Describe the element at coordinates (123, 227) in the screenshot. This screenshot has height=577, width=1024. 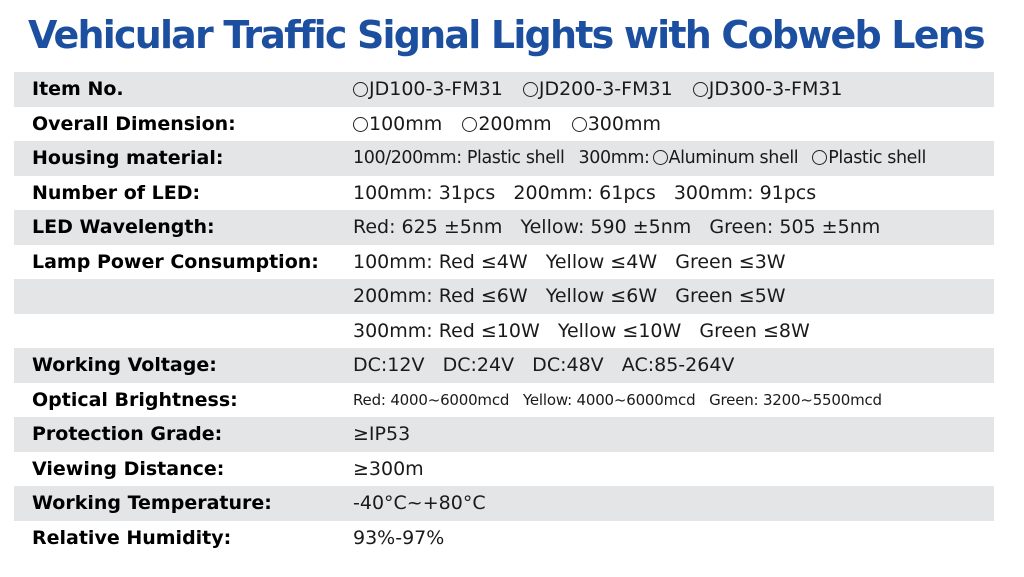
I see `row-label: LED Wavelength:` at that location.